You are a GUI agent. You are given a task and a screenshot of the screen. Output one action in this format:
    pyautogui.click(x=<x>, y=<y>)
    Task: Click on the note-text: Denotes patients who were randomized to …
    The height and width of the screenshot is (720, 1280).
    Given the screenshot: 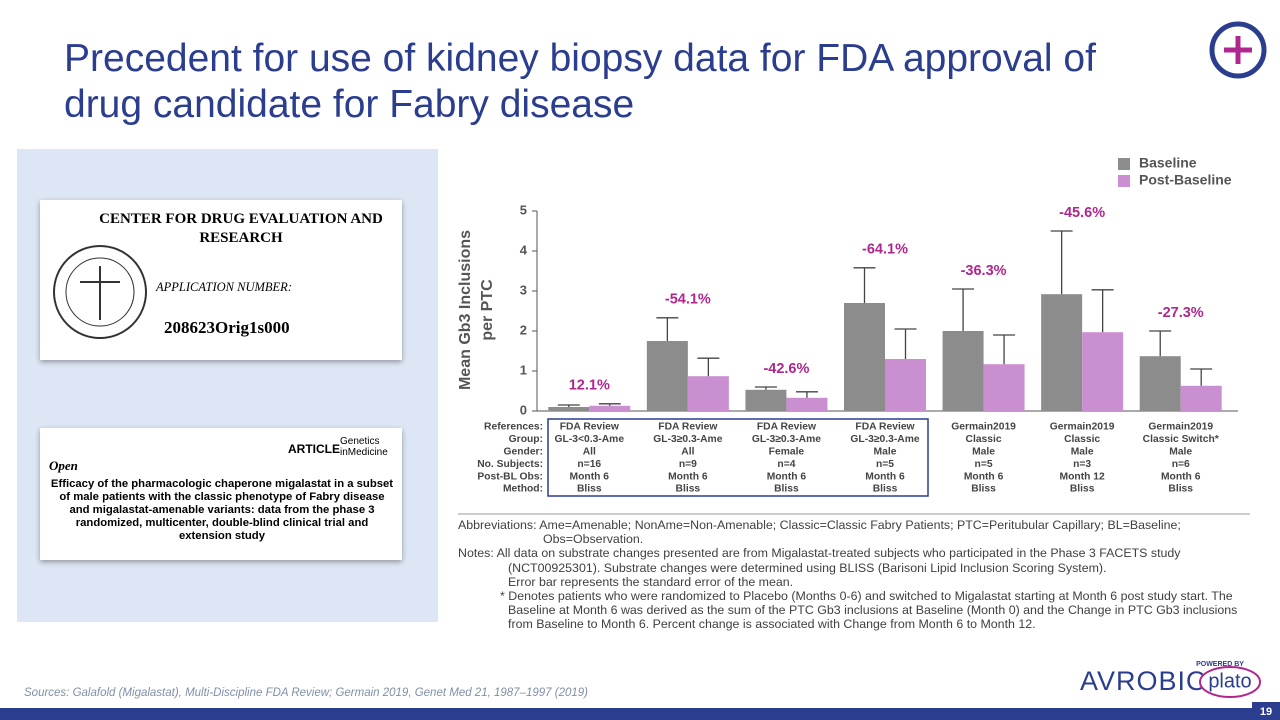 What is the action you would take?
    pyautogui.click(x=873, y=610)
    